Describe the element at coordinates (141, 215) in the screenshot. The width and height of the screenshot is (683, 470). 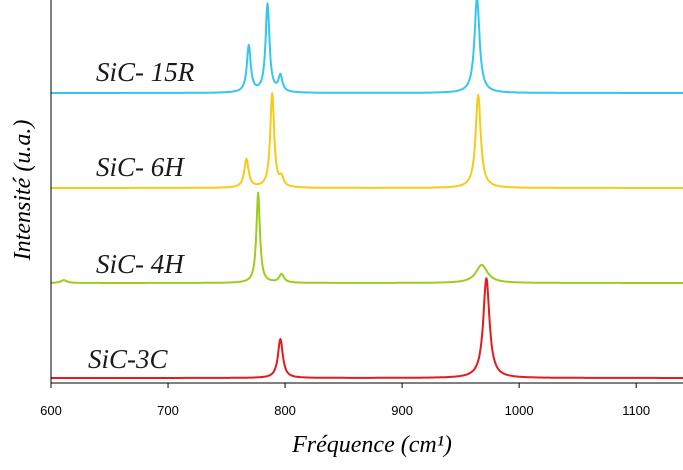
I see `series-labels: SiC-3C SiC- 4H SiC- 6H SiC- 15R` at that location.